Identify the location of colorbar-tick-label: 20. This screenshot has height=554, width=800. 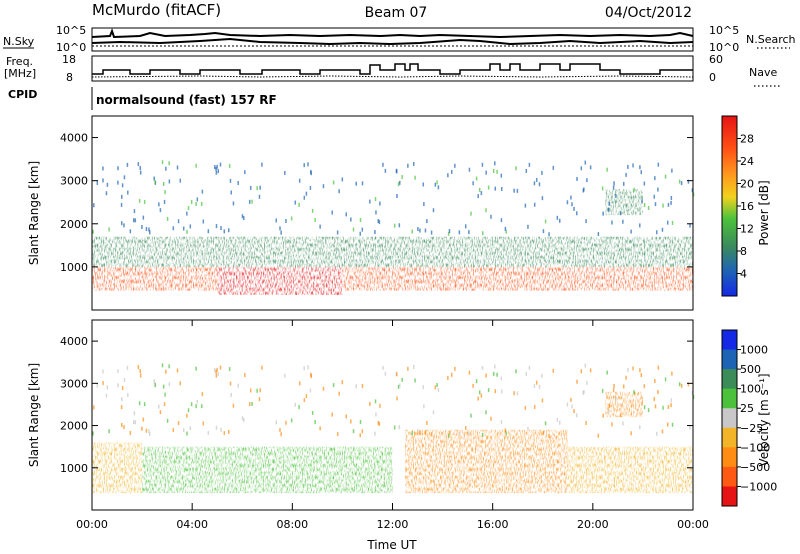
(747, 184).